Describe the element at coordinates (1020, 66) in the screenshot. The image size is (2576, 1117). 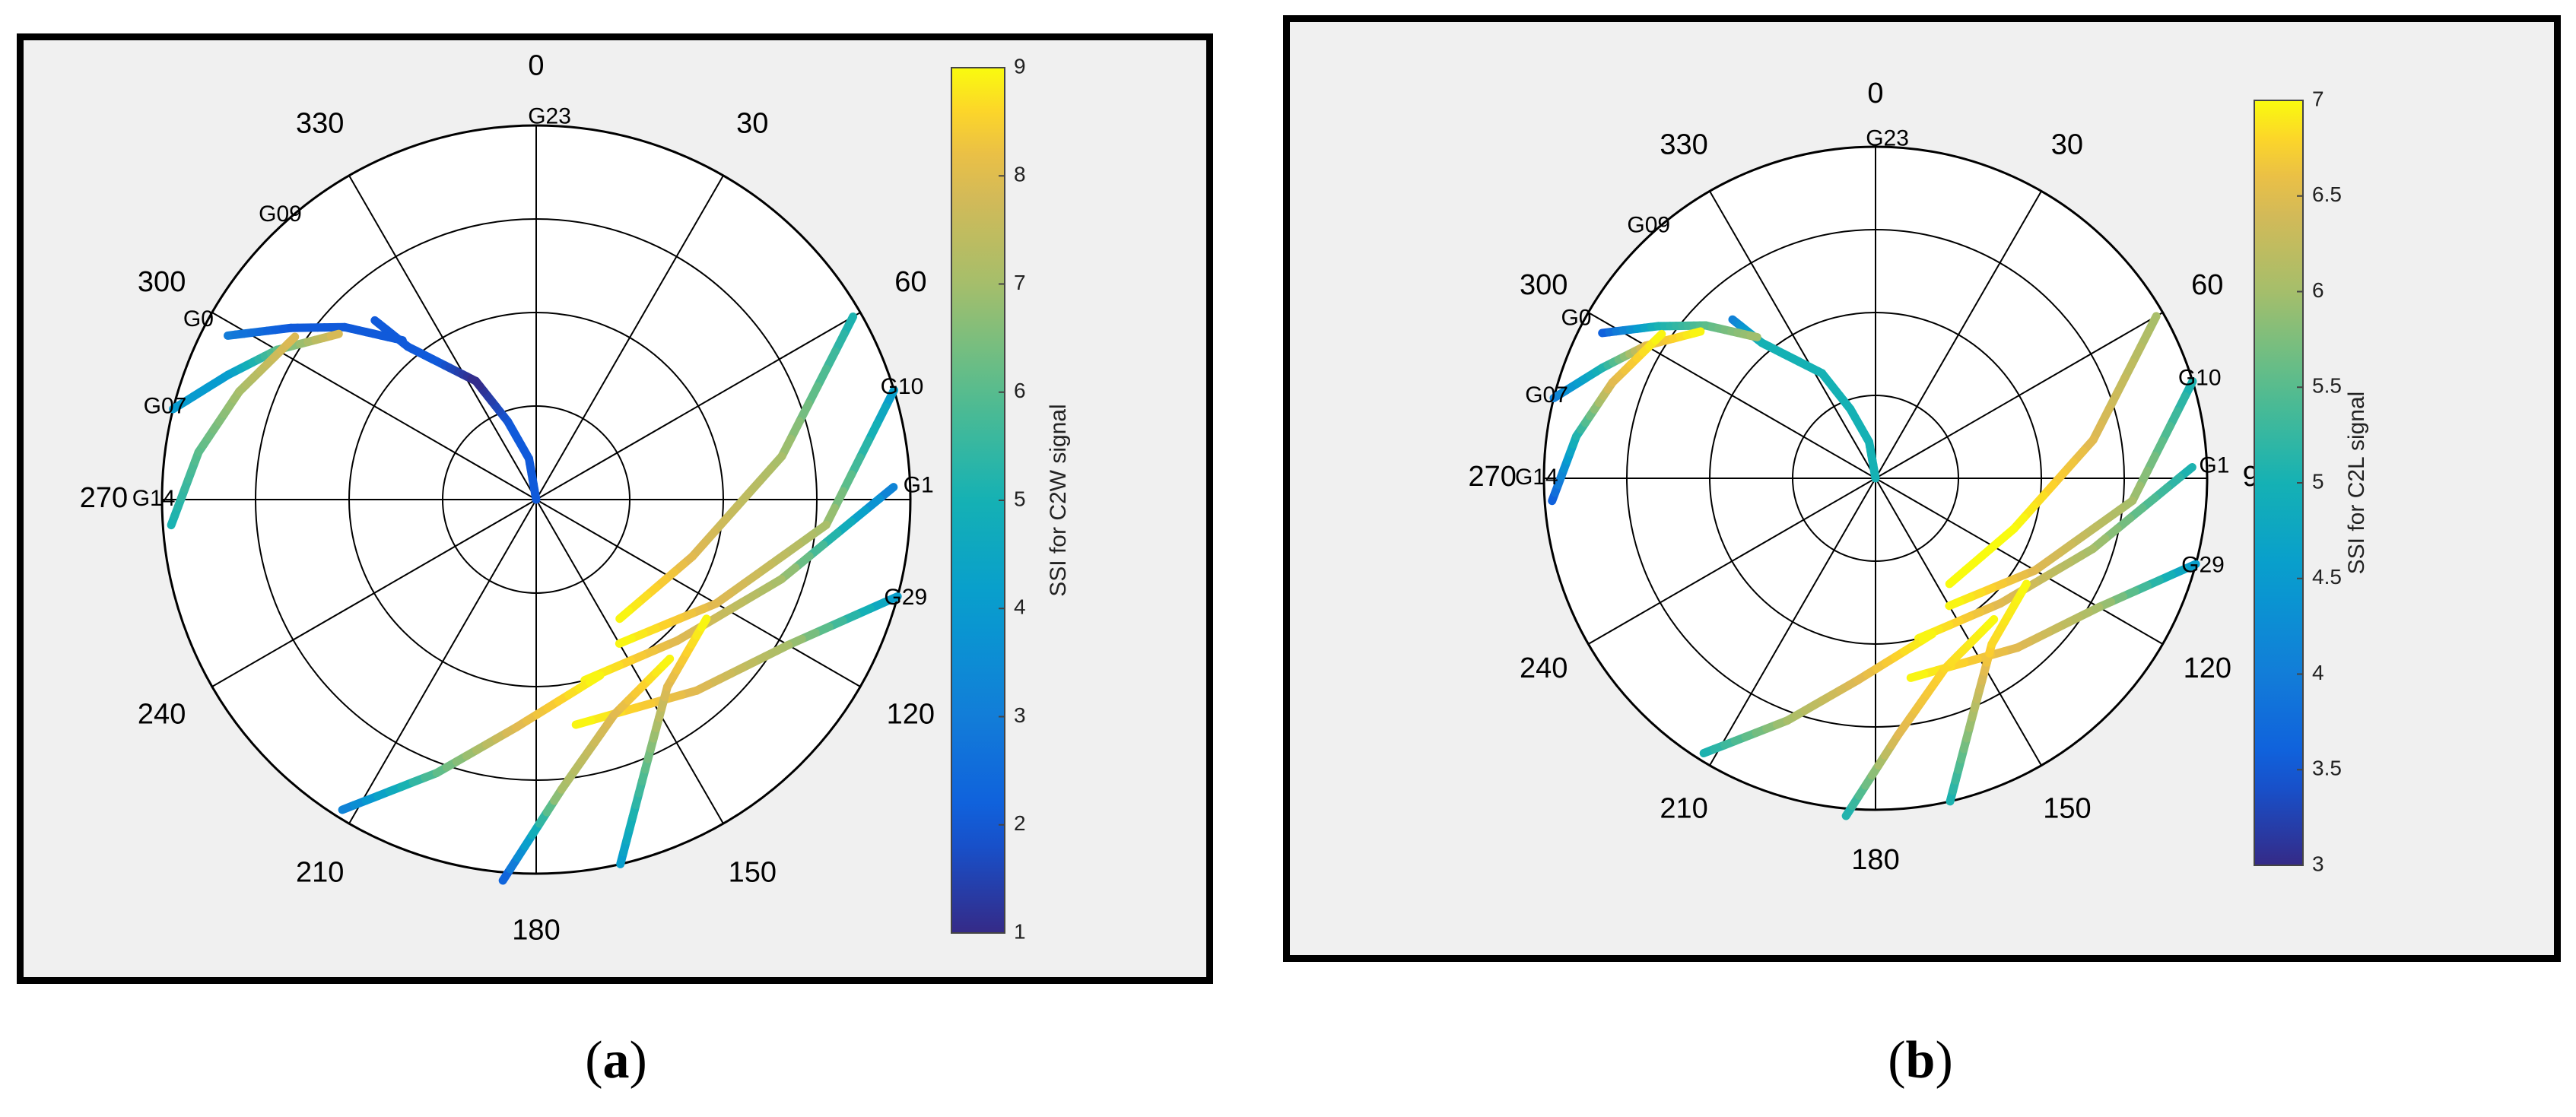
I see `colorbar-tick-label: 9` at that location.